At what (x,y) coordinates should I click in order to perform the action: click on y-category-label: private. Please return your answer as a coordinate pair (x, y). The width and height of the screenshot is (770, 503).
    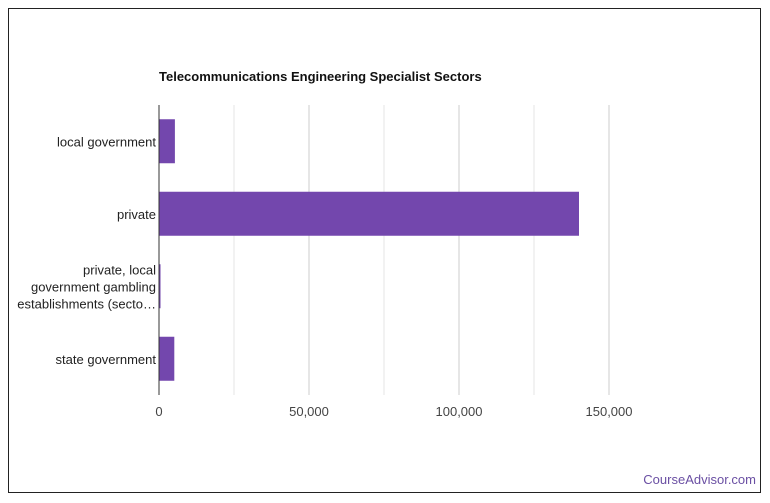
    Looking at the image, I should click on (136, 214).